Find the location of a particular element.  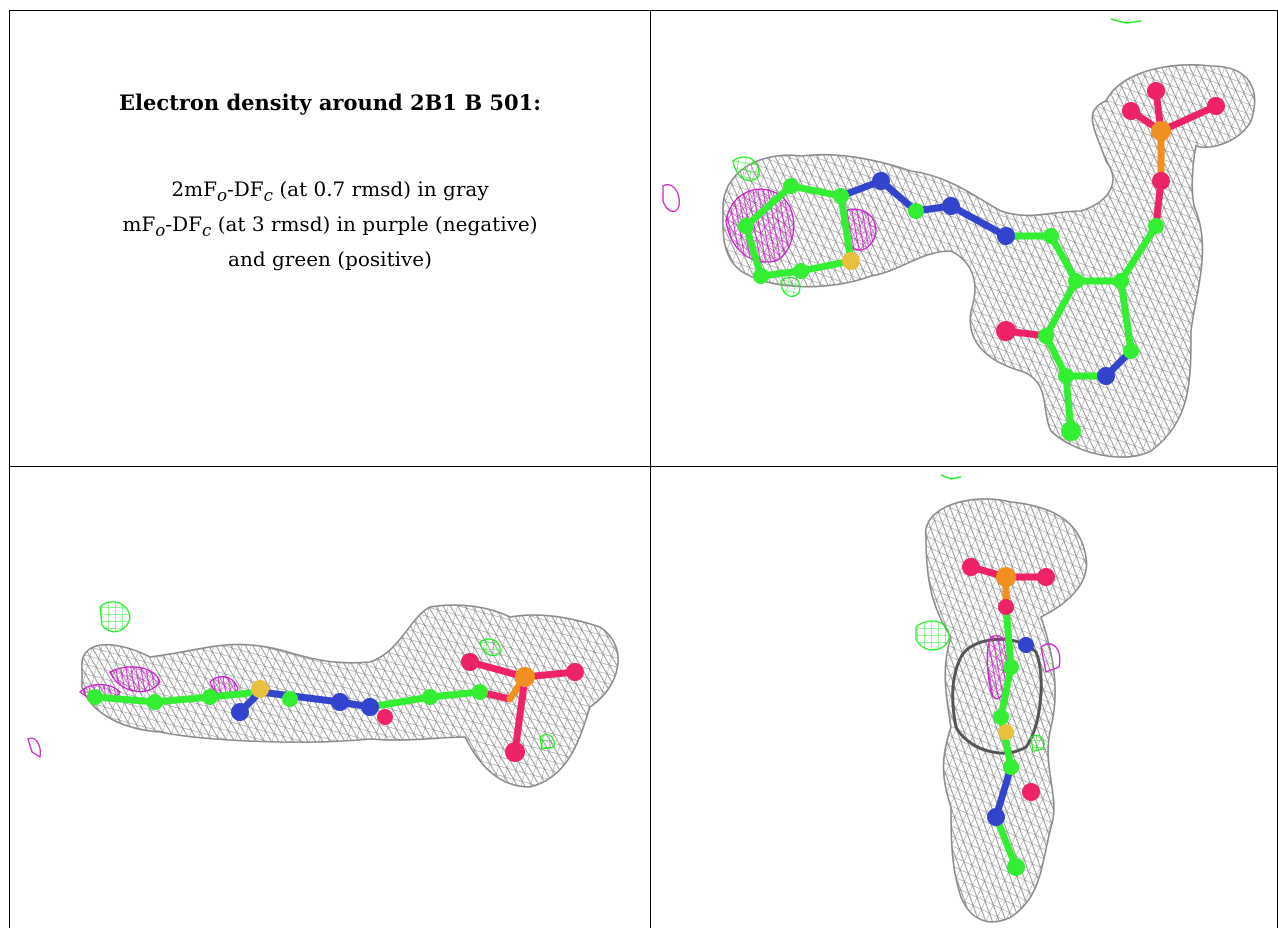

caption-line1-mid: -DF is located at coordinates (245, 189).